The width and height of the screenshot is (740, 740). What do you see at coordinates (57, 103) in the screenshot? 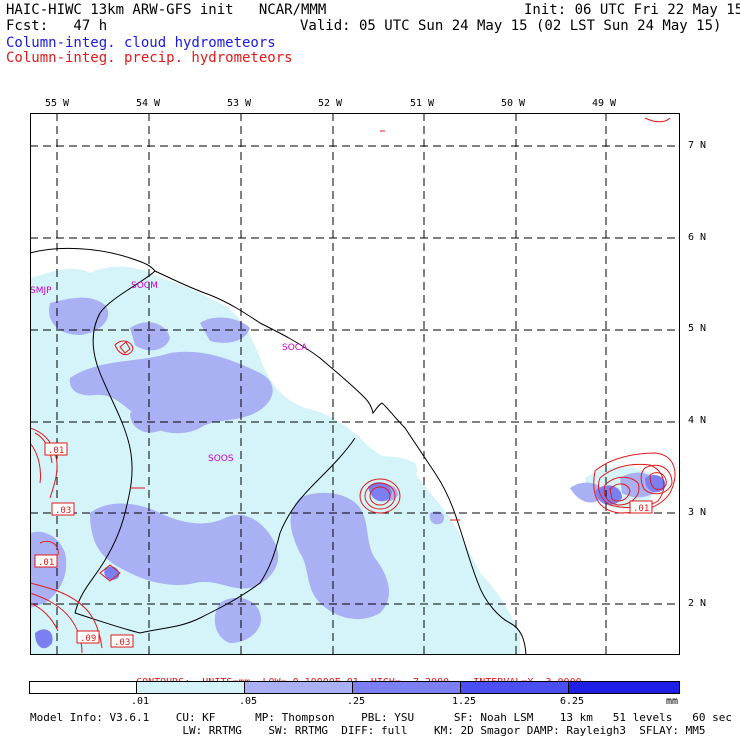
I see `lon-label-55w: 55 W` at bounding box center [57, 103].